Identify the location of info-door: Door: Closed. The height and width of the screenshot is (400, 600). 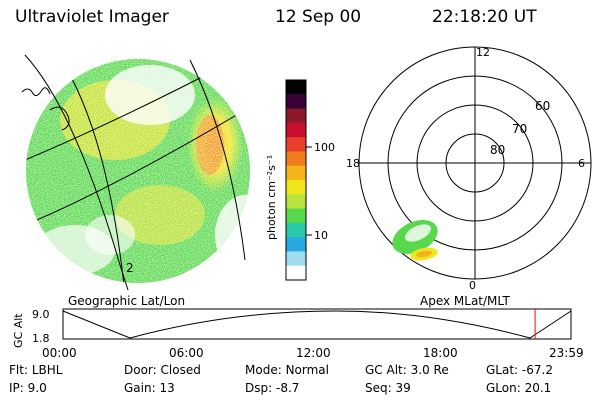
(162, 370).